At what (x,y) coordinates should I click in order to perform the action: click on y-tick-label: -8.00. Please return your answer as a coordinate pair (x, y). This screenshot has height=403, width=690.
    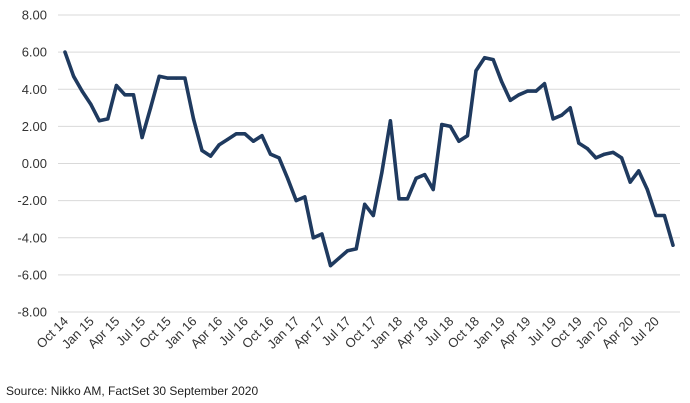
    Looking at the image, I should click on (32, 312).